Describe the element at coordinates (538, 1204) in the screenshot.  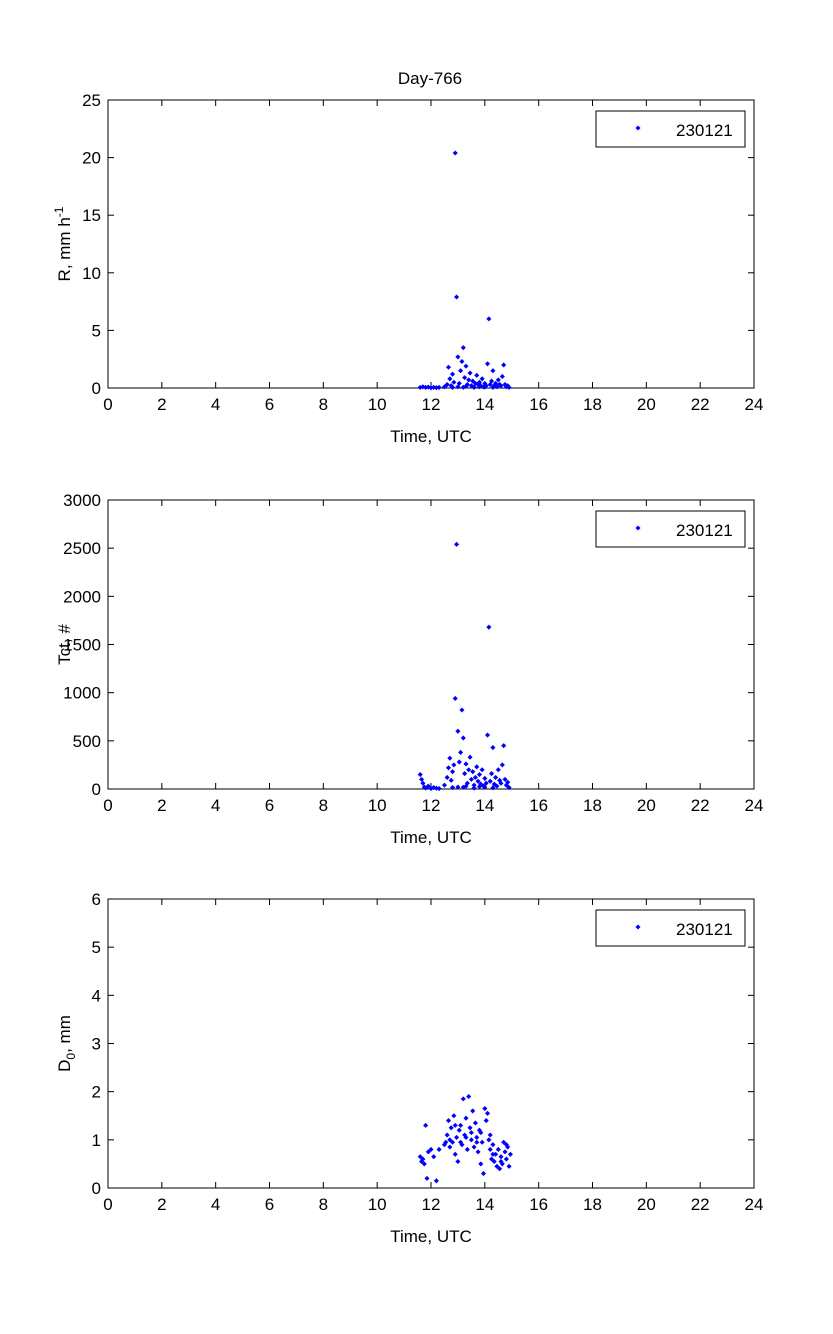
I see `x-tick-label: 16` at that location.